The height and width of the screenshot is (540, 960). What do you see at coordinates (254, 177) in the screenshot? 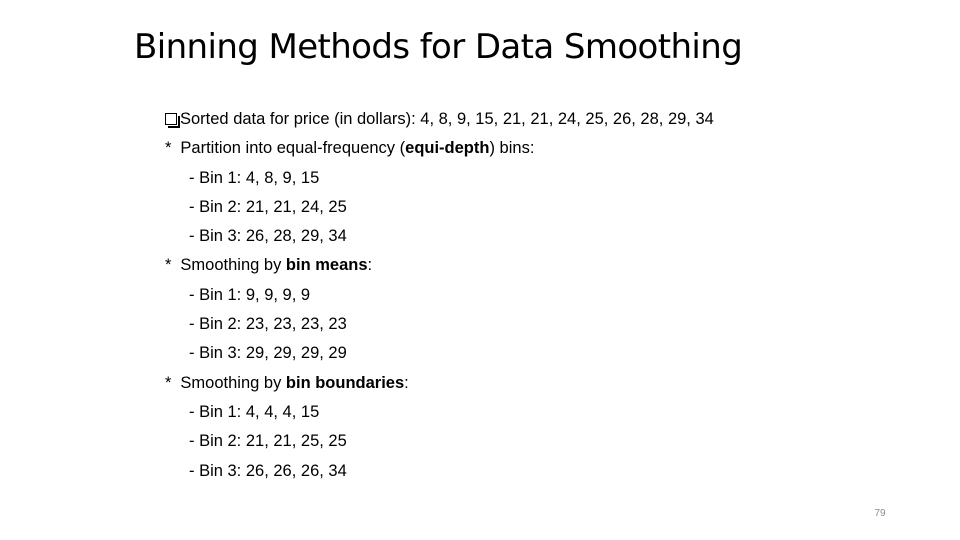
I see `partition-bin-1: - Bin 1: 4, 8, 9, 15` at bounding box center [254, 177].